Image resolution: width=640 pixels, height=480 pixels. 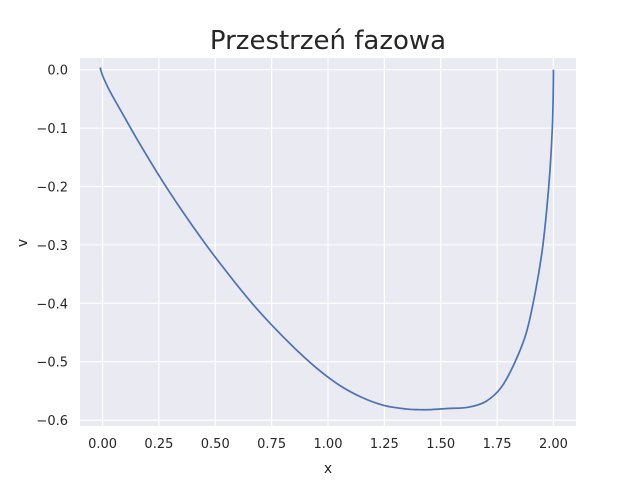 What do you see at coordinates (271, 444) in the screenshot?
I see `x-tick-label: 0.75` at bounding box center [271, 444].